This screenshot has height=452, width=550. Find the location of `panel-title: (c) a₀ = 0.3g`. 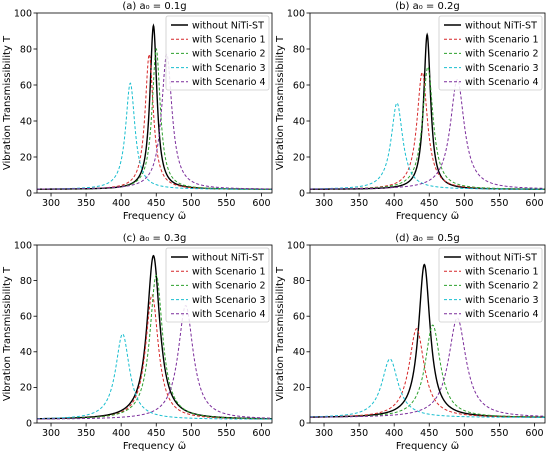

panel-title: (c) a₀ = 0.3g is located at coordinates (155, 238).